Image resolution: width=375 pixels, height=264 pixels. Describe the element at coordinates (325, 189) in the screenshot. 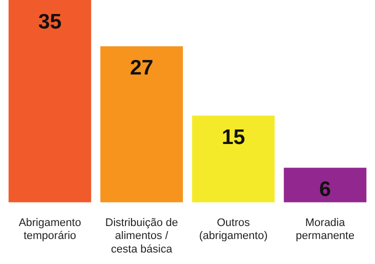

I see `data-label: 6` at that location.